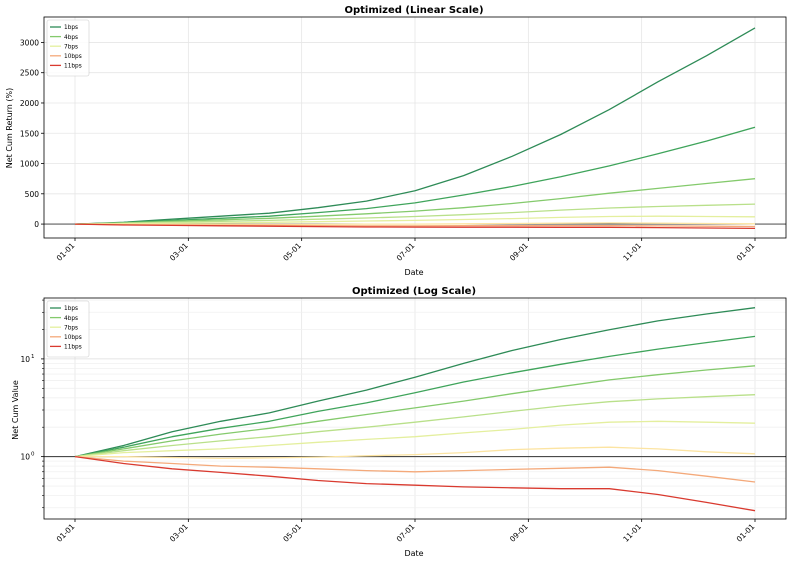 This screenshot has width=793, height=563. What do you see at coordinates (29, 164) in the screenshot?
I see `y-tick-label: 1000` at bounding box center [29, 164].